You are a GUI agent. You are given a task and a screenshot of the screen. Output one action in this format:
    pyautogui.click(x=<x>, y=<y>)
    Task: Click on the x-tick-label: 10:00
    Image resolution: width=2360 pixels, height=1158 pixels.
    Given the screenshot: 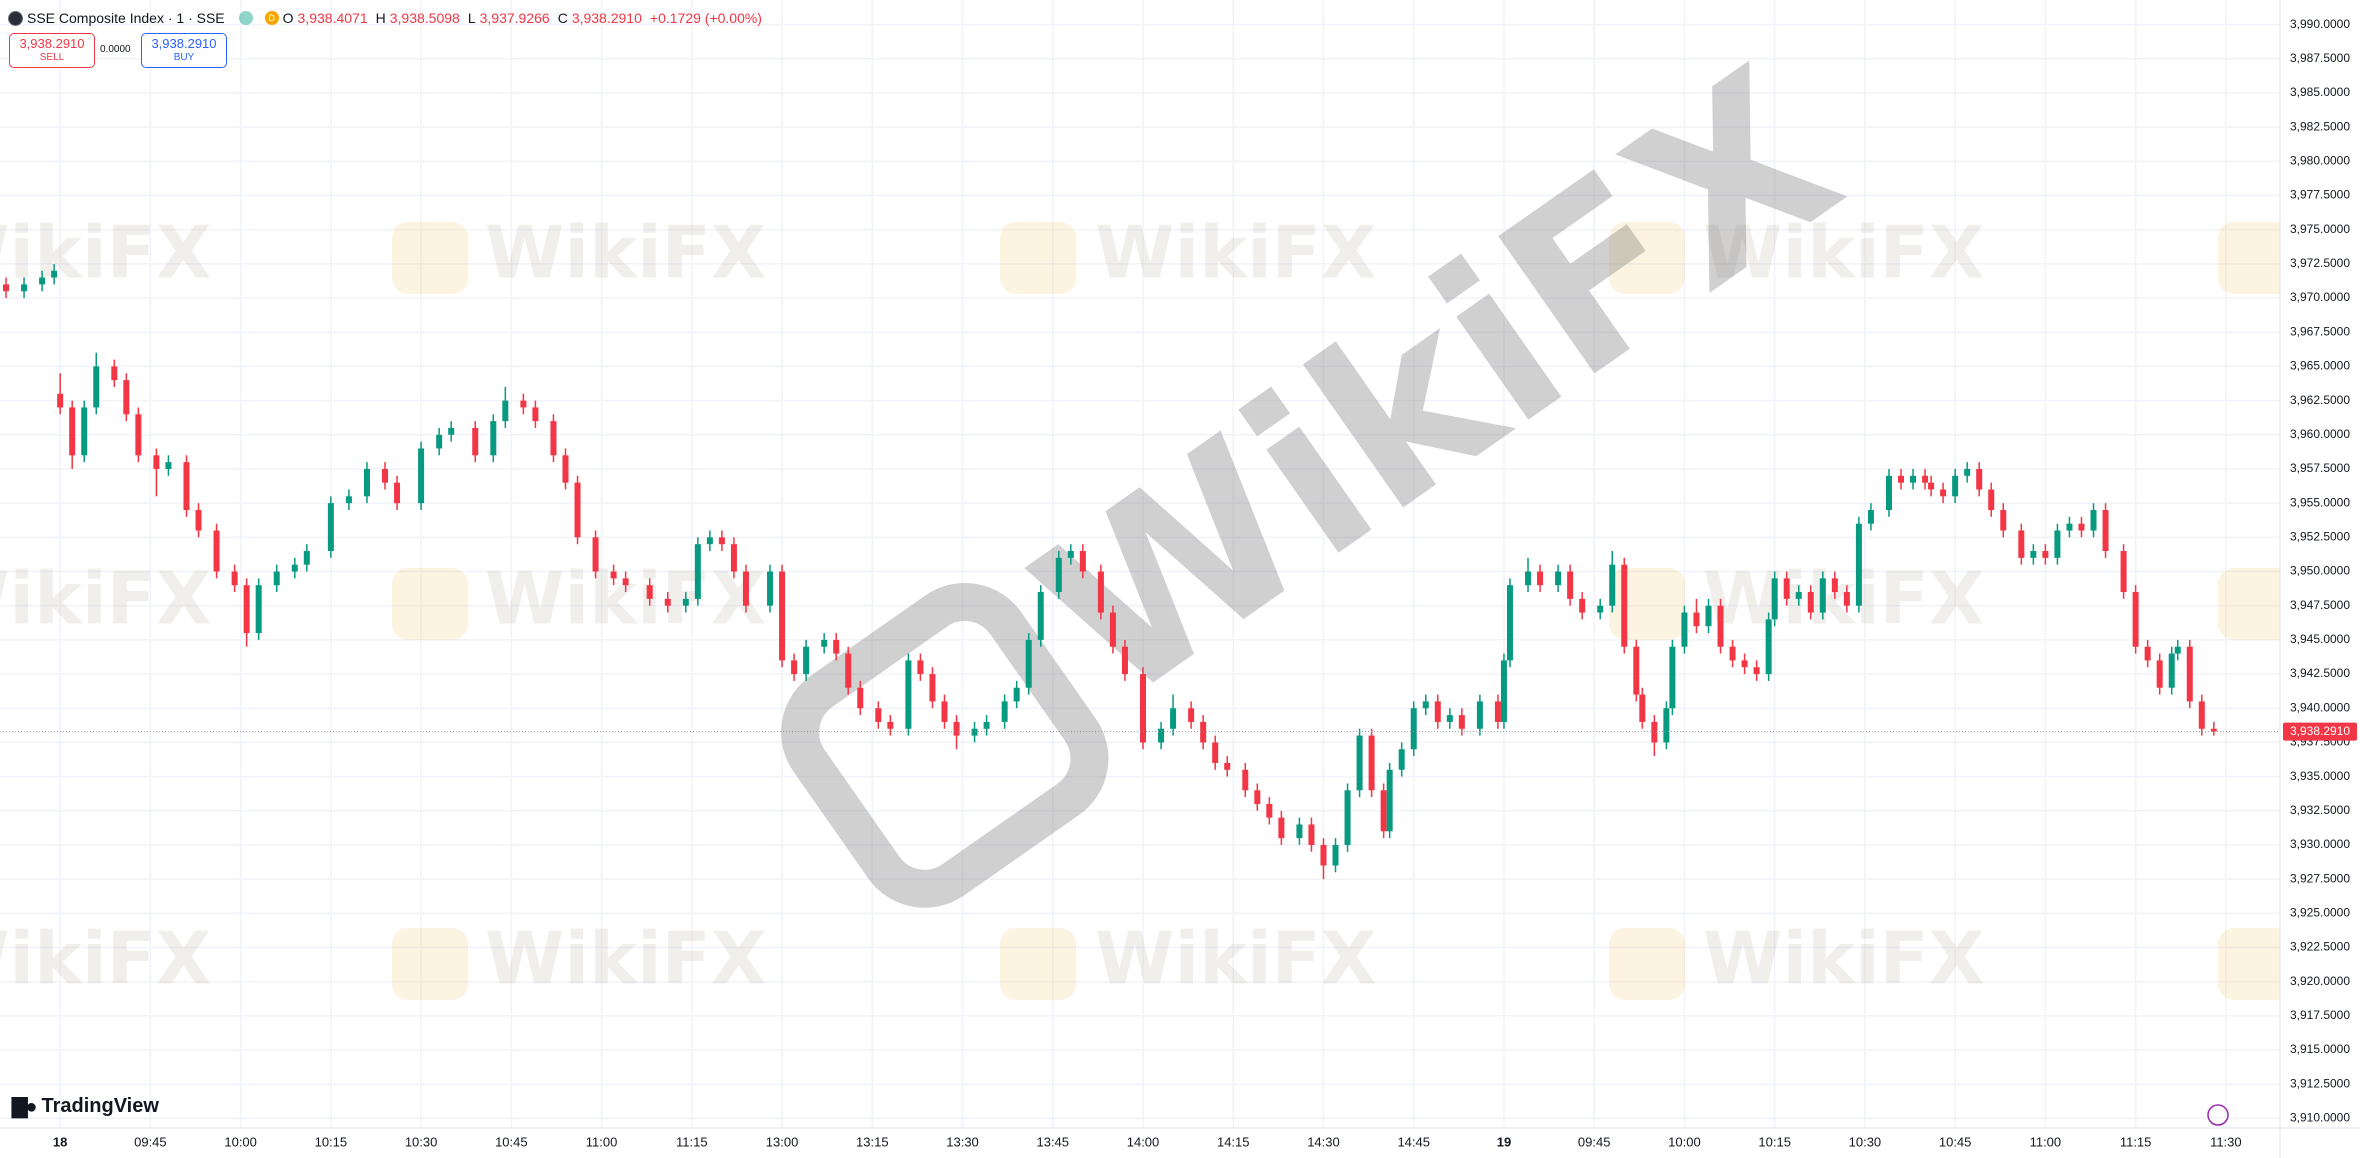 What is the action you would take?
    pyautogui.click(x=240, y=1141)
    